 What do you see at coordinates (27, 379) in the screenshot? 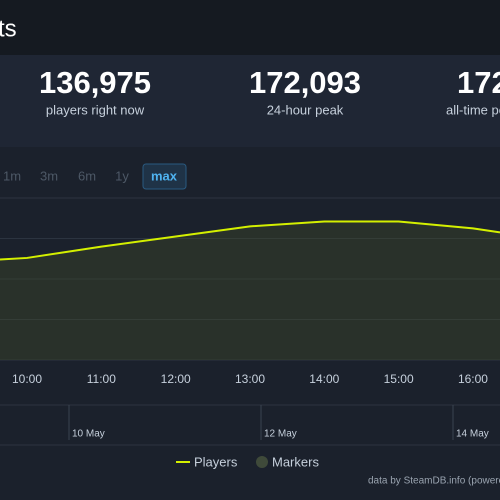
I see `x-tick-label: 10:00` at bounding box center [27, 379].